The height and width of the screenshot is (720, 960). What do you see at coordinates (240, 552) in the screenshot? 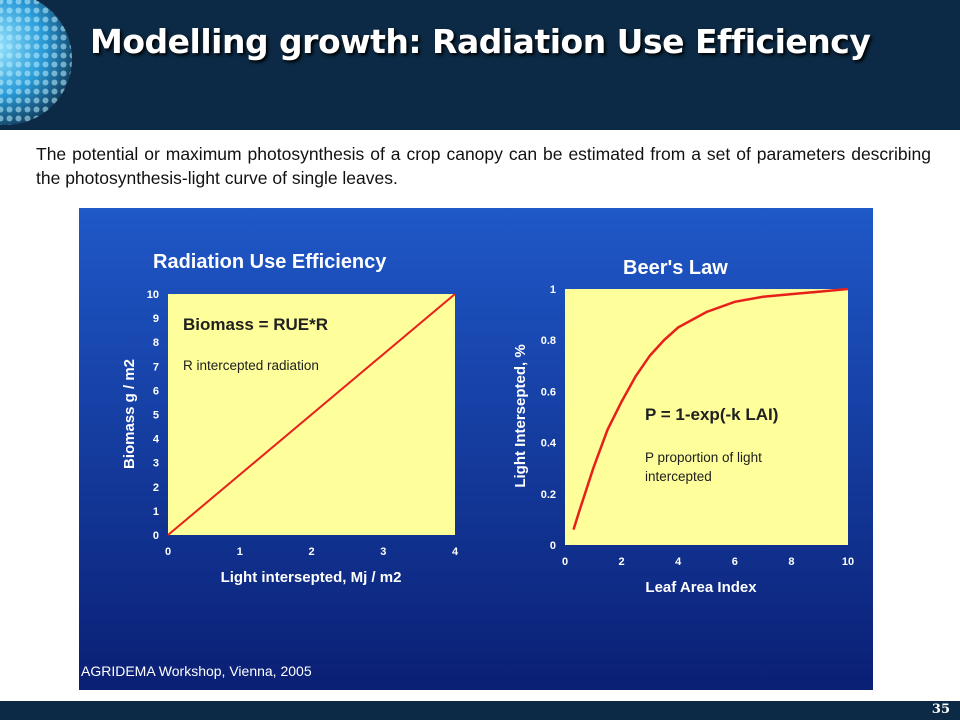
I see `rue-x-tick-label: 1` at bounding box center [240, 552].